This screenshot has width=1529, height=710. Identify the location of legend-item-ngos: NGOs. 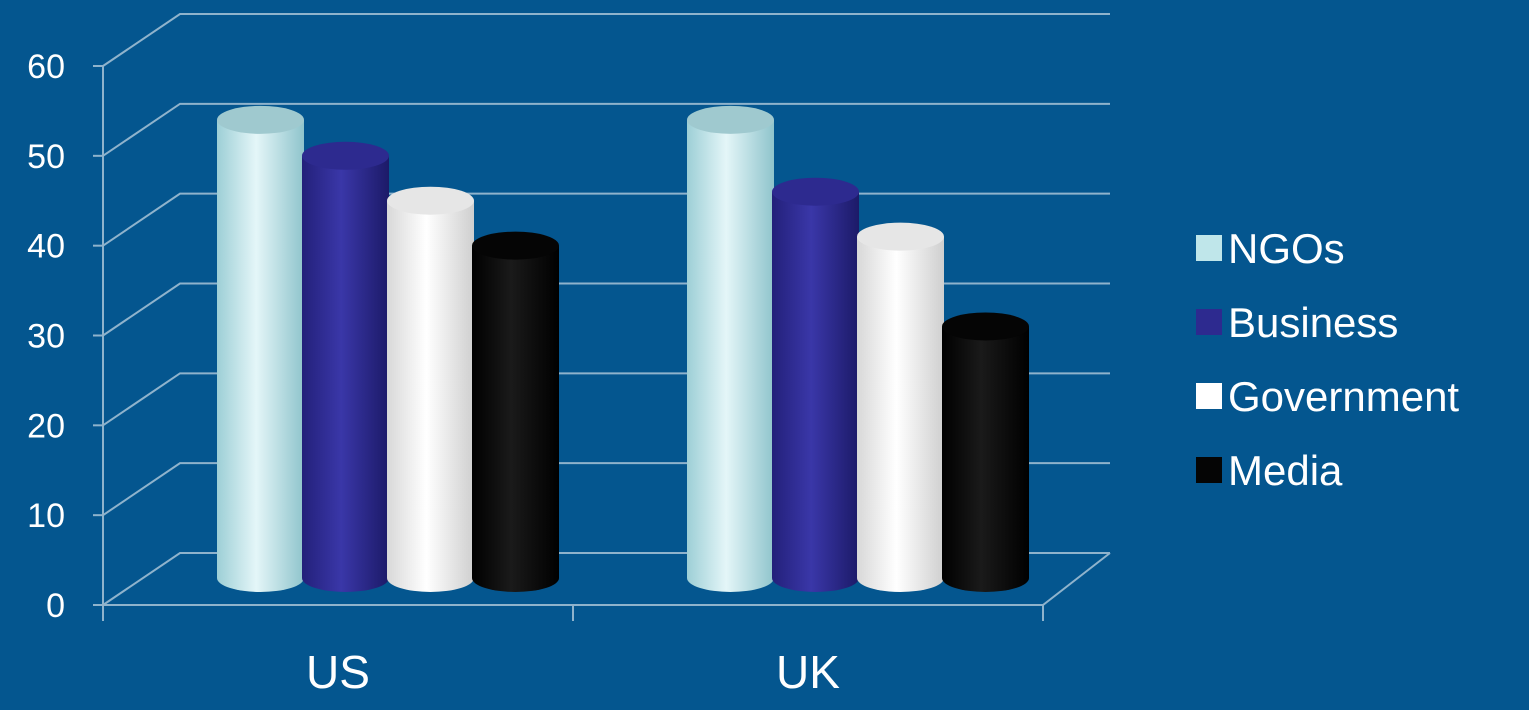
(1270, 248).